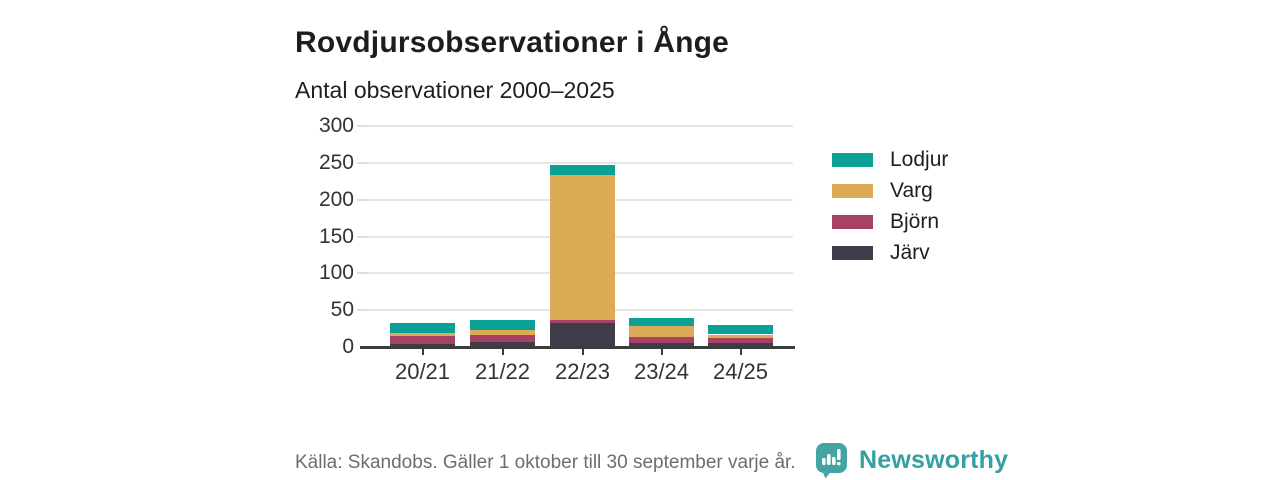 The width and height of the screenshot is (1280, 480). Describe the element at coordinates (336, 199) in the screenshot. I see `y-axis-label-200: 200` at that location.